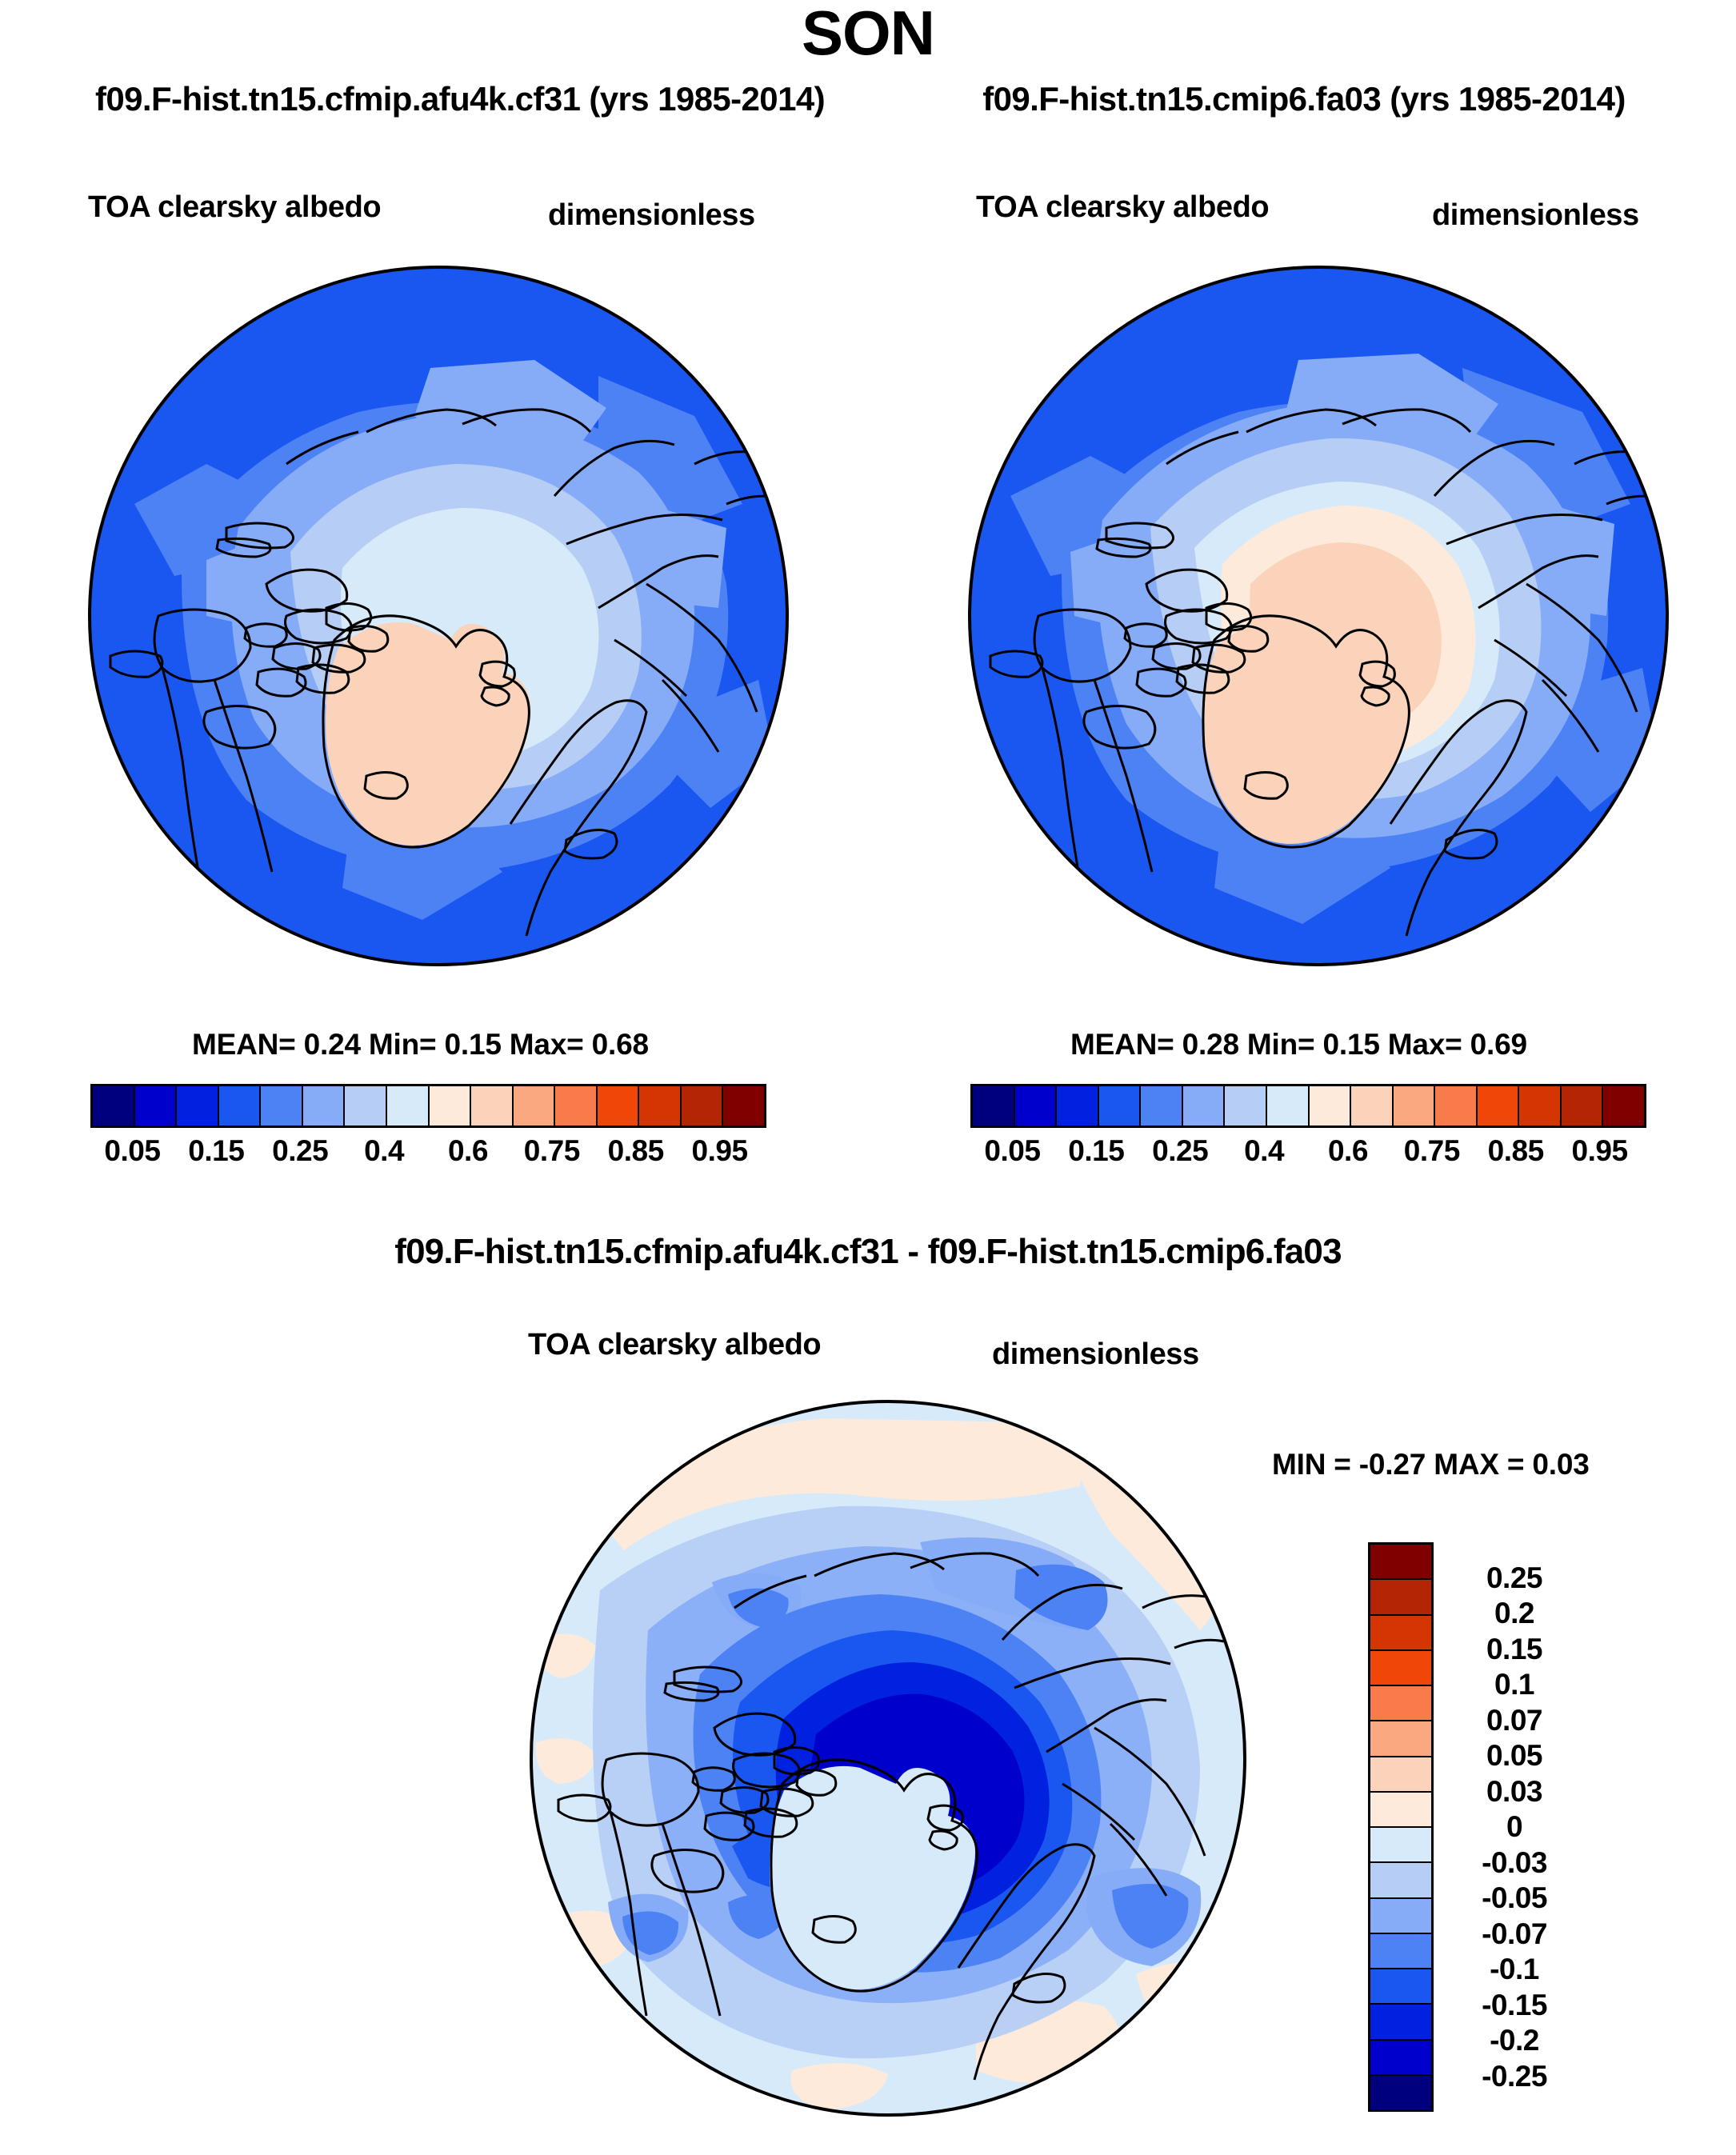 Image resolution: width=1736 pixels, height=2155 pixels. I want to click on polar-map-right, so click(1318, 616).